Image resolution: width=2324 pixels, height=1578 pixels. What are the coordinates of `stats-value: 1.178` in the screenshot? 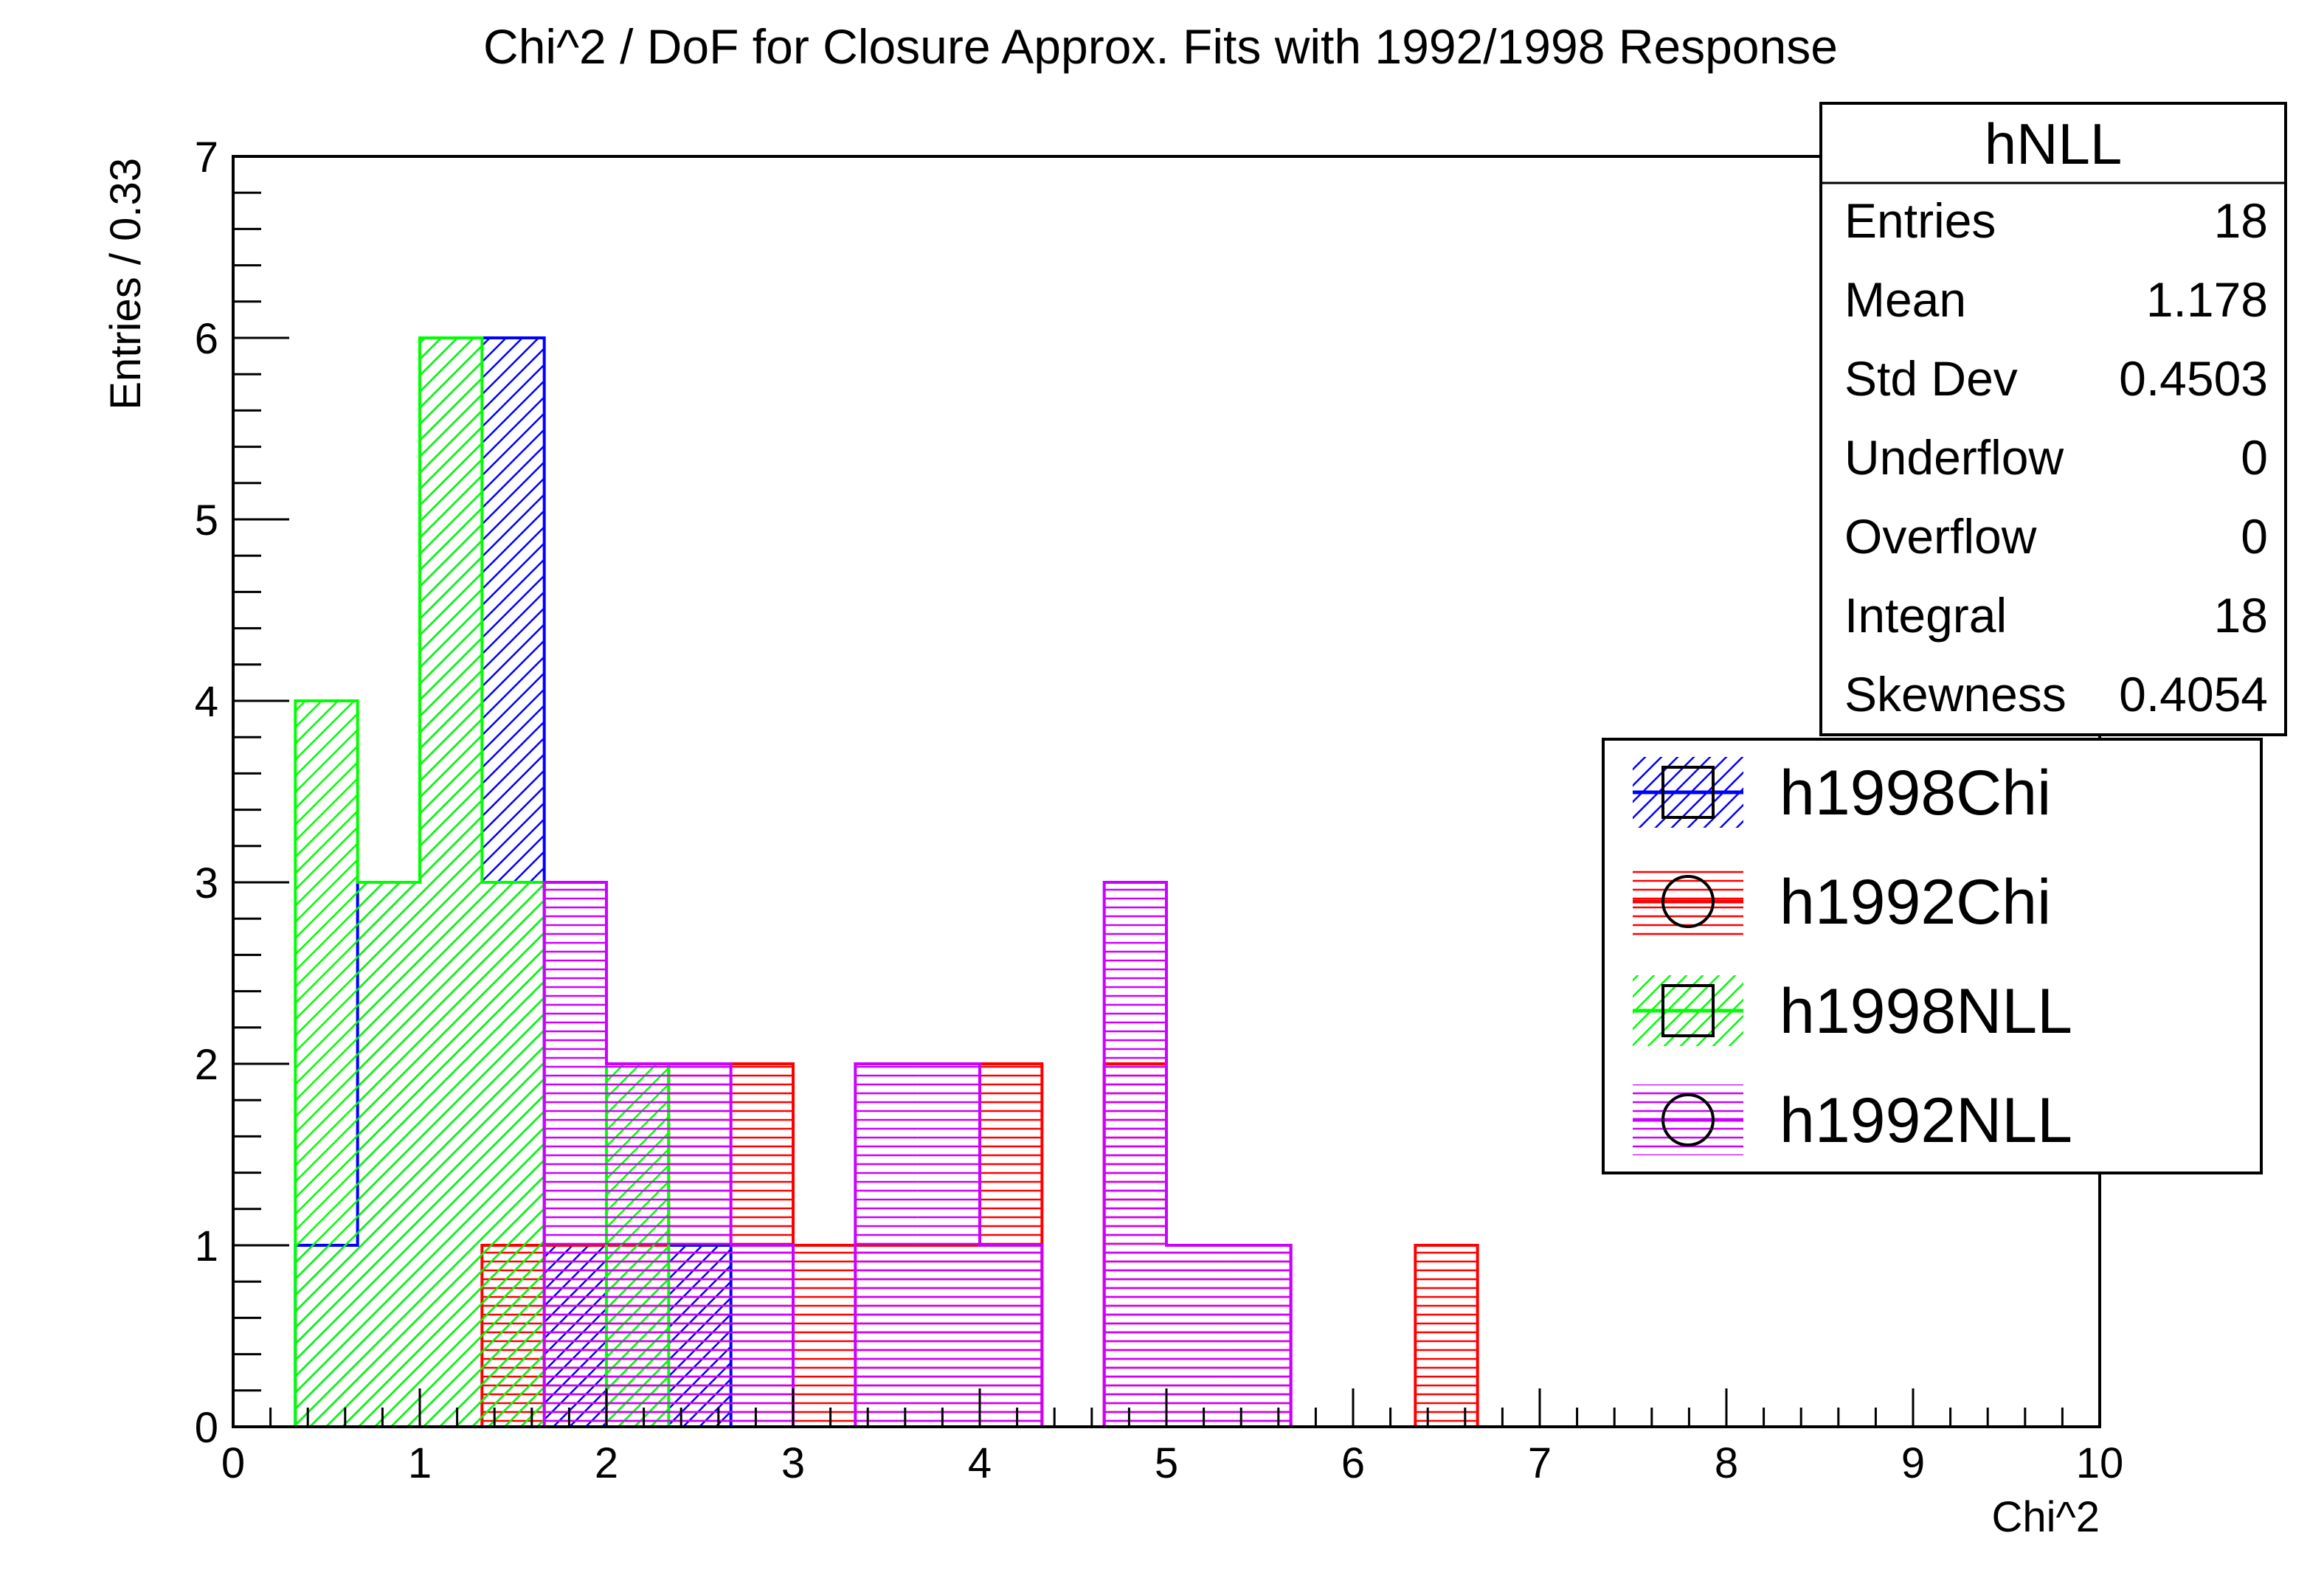 It's located at (2207, 300).